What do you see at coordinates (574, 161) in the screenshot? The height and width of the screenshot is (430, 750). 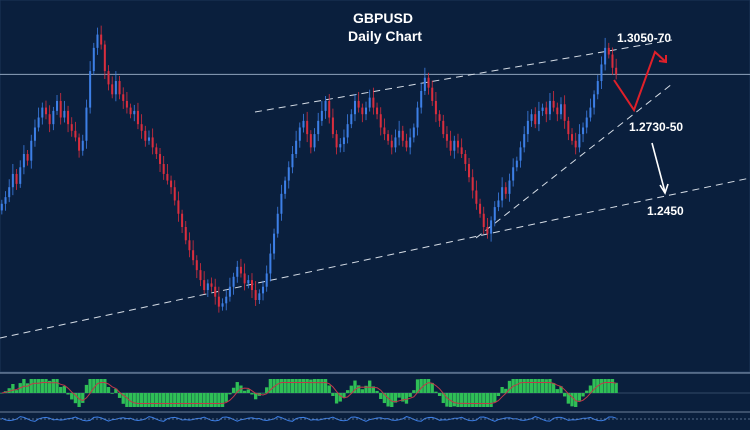 I see `rising-support-line` at bounding box center [574, 161].